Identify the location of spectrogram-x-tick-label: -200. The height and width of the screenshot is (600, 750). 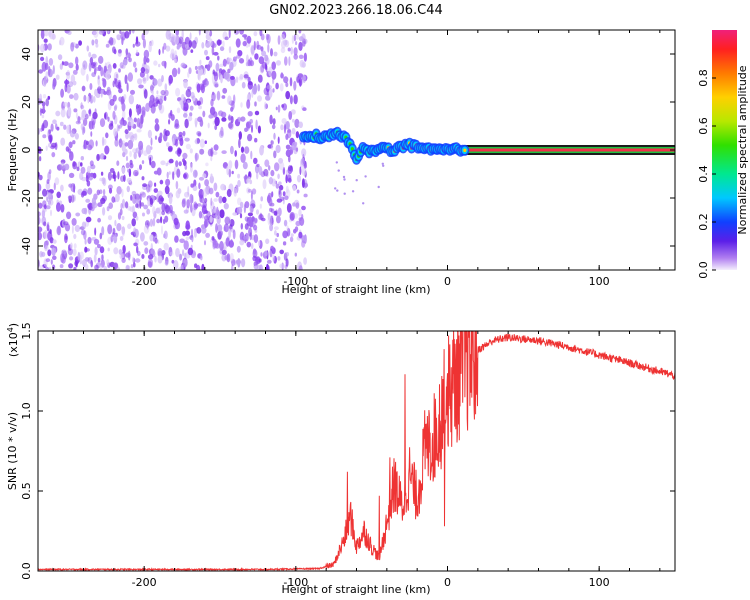
(144, 281).